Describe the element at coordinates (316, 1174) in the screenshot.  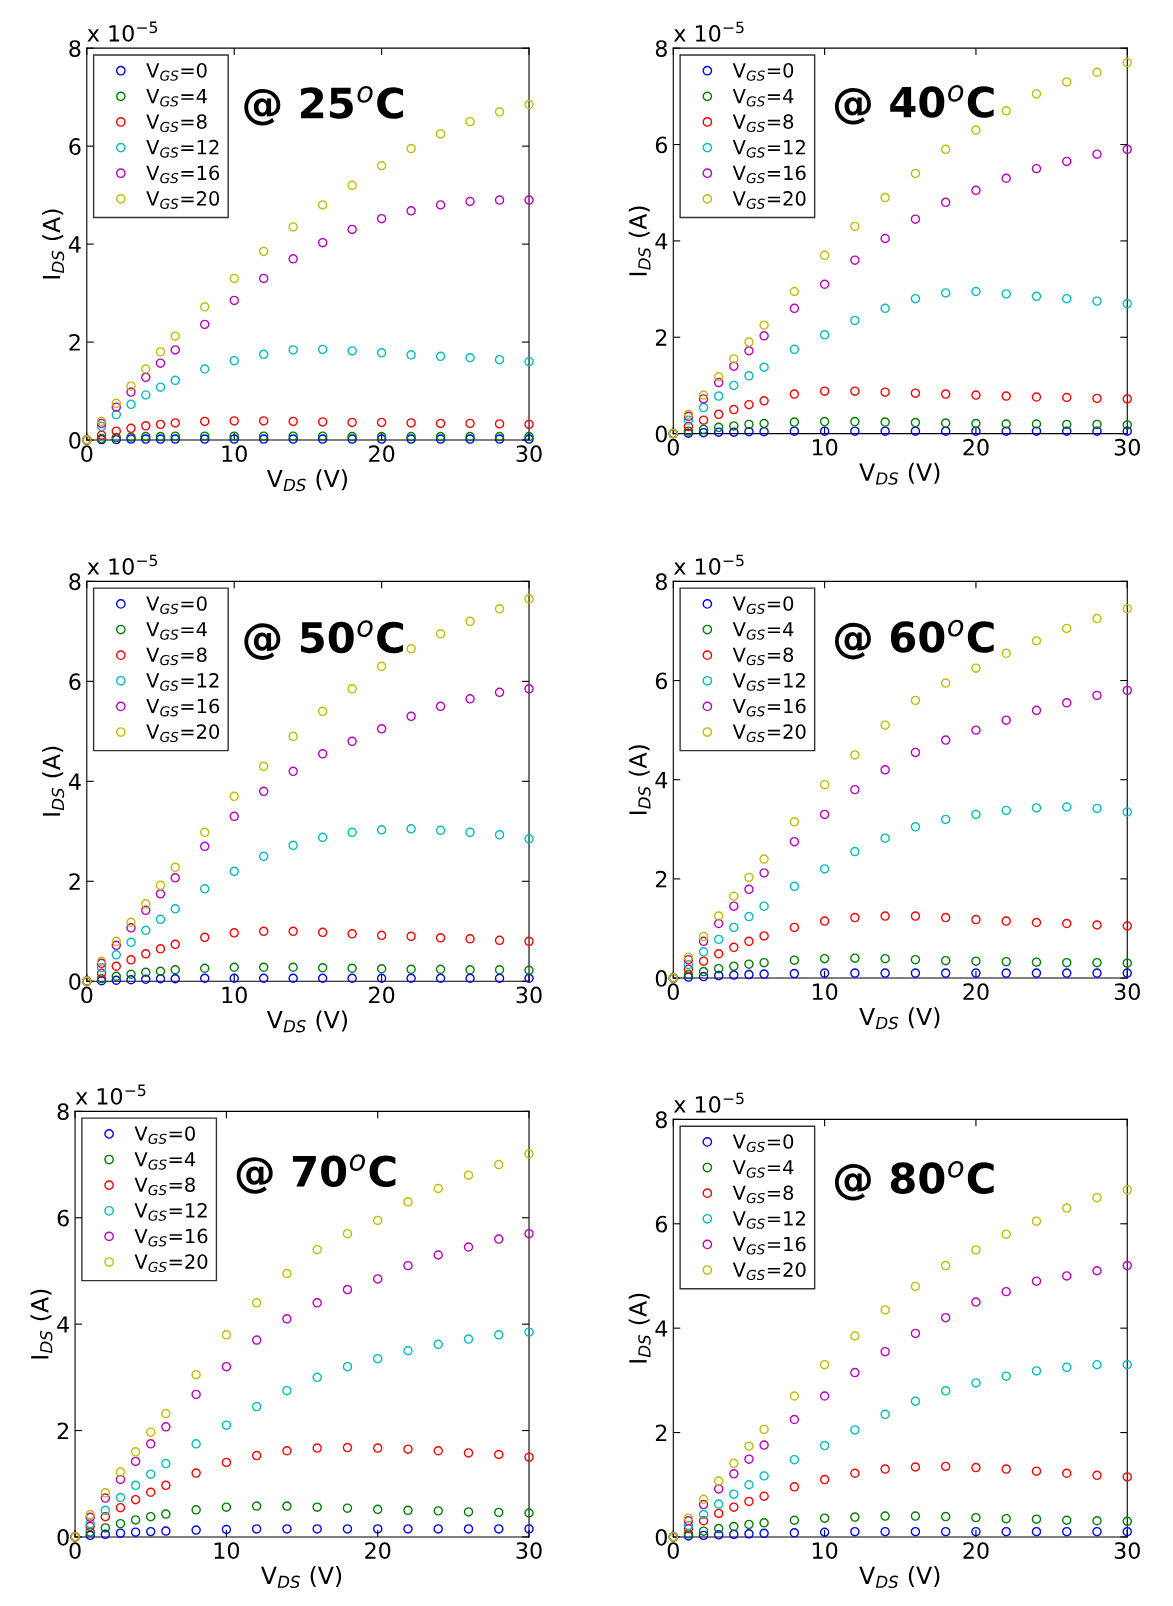
I see `annotation: @ 70$^{o}$C` at that location.